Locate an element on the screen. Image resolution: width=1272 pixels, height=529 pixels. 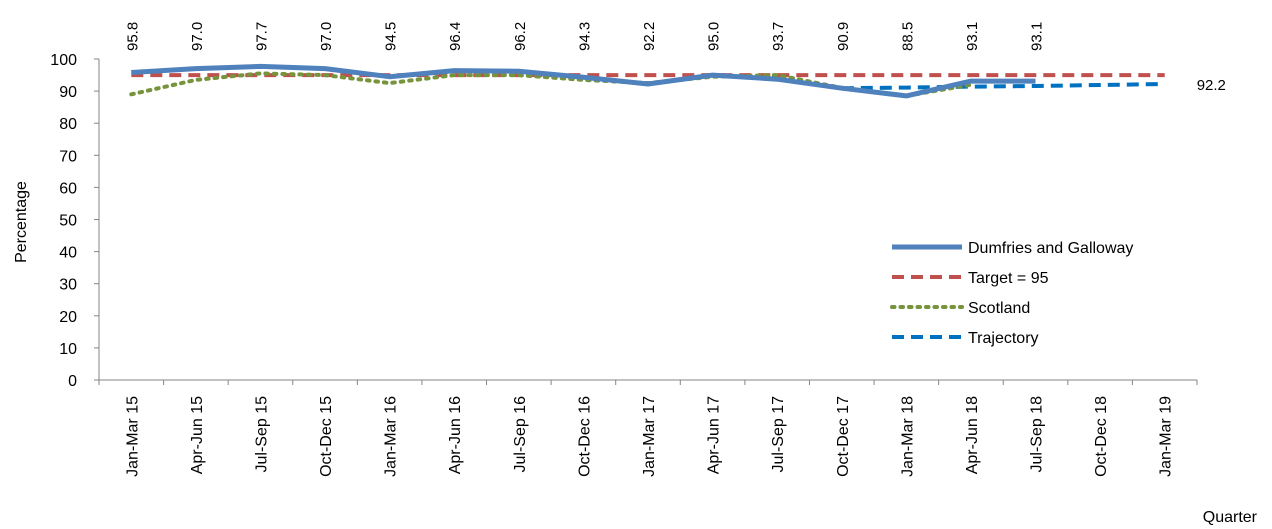
x-tick-label: Jan-Mar 15 is located at coordinates (132, 436).